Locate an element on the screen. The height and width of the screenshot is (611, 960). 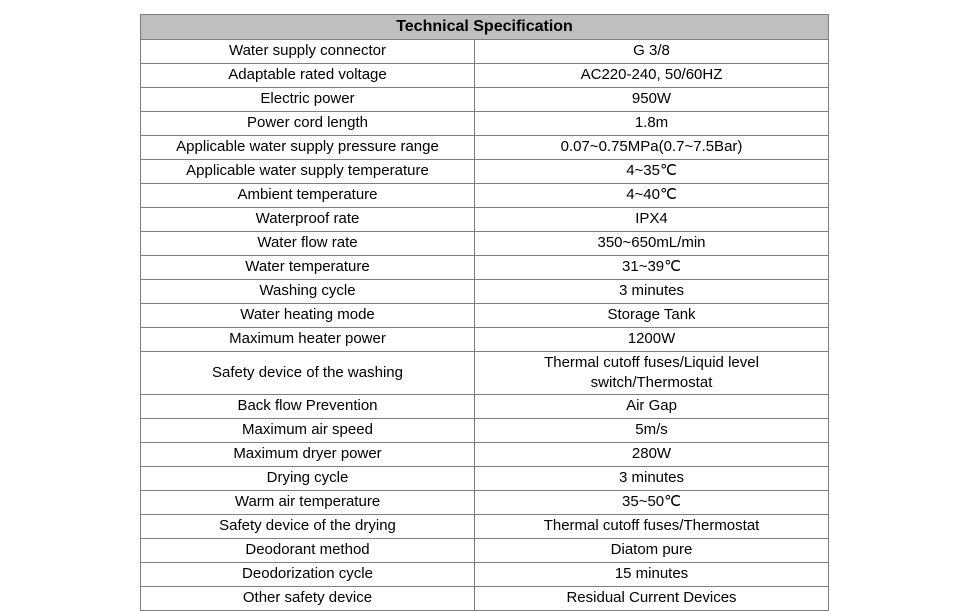
spec-value-cell: 4~40℃ is located at coordinates (651, 195).